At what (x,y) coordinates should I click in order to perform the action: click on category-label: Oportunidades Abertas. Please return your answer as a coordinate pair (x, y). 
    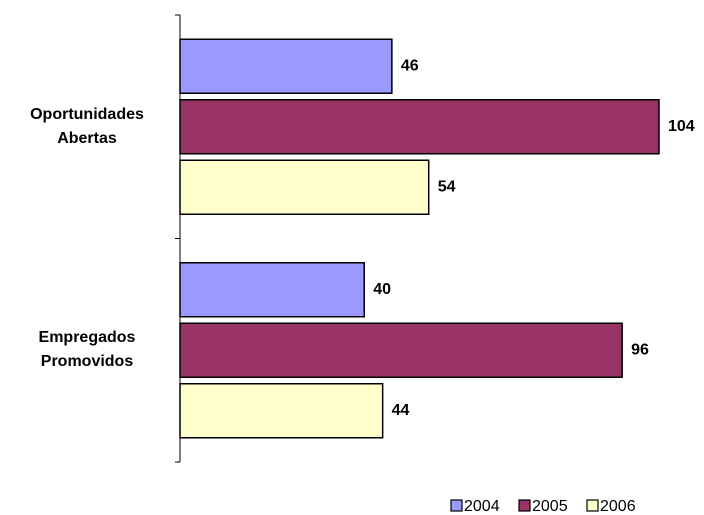
    Looking at the image, I should click on (87, 126).